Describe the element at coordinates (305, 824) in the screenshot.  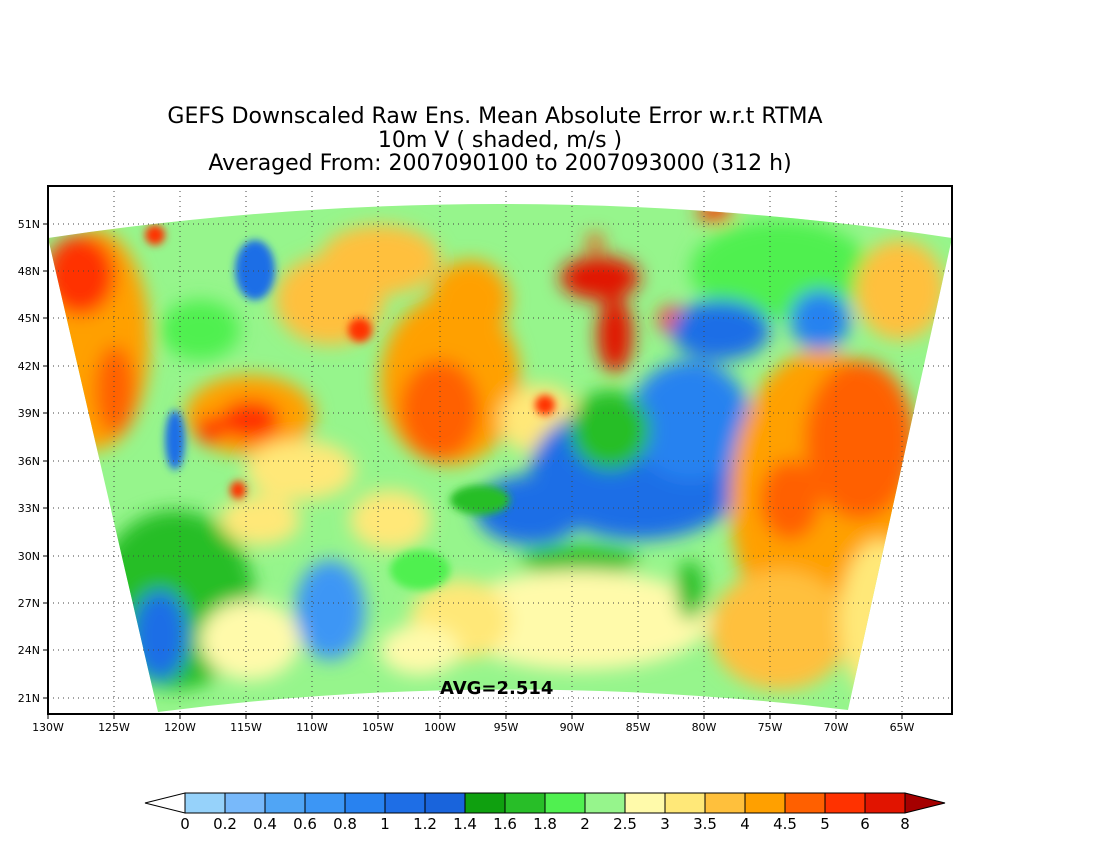
I see `colorbar-level-label: 0.6` at that location.